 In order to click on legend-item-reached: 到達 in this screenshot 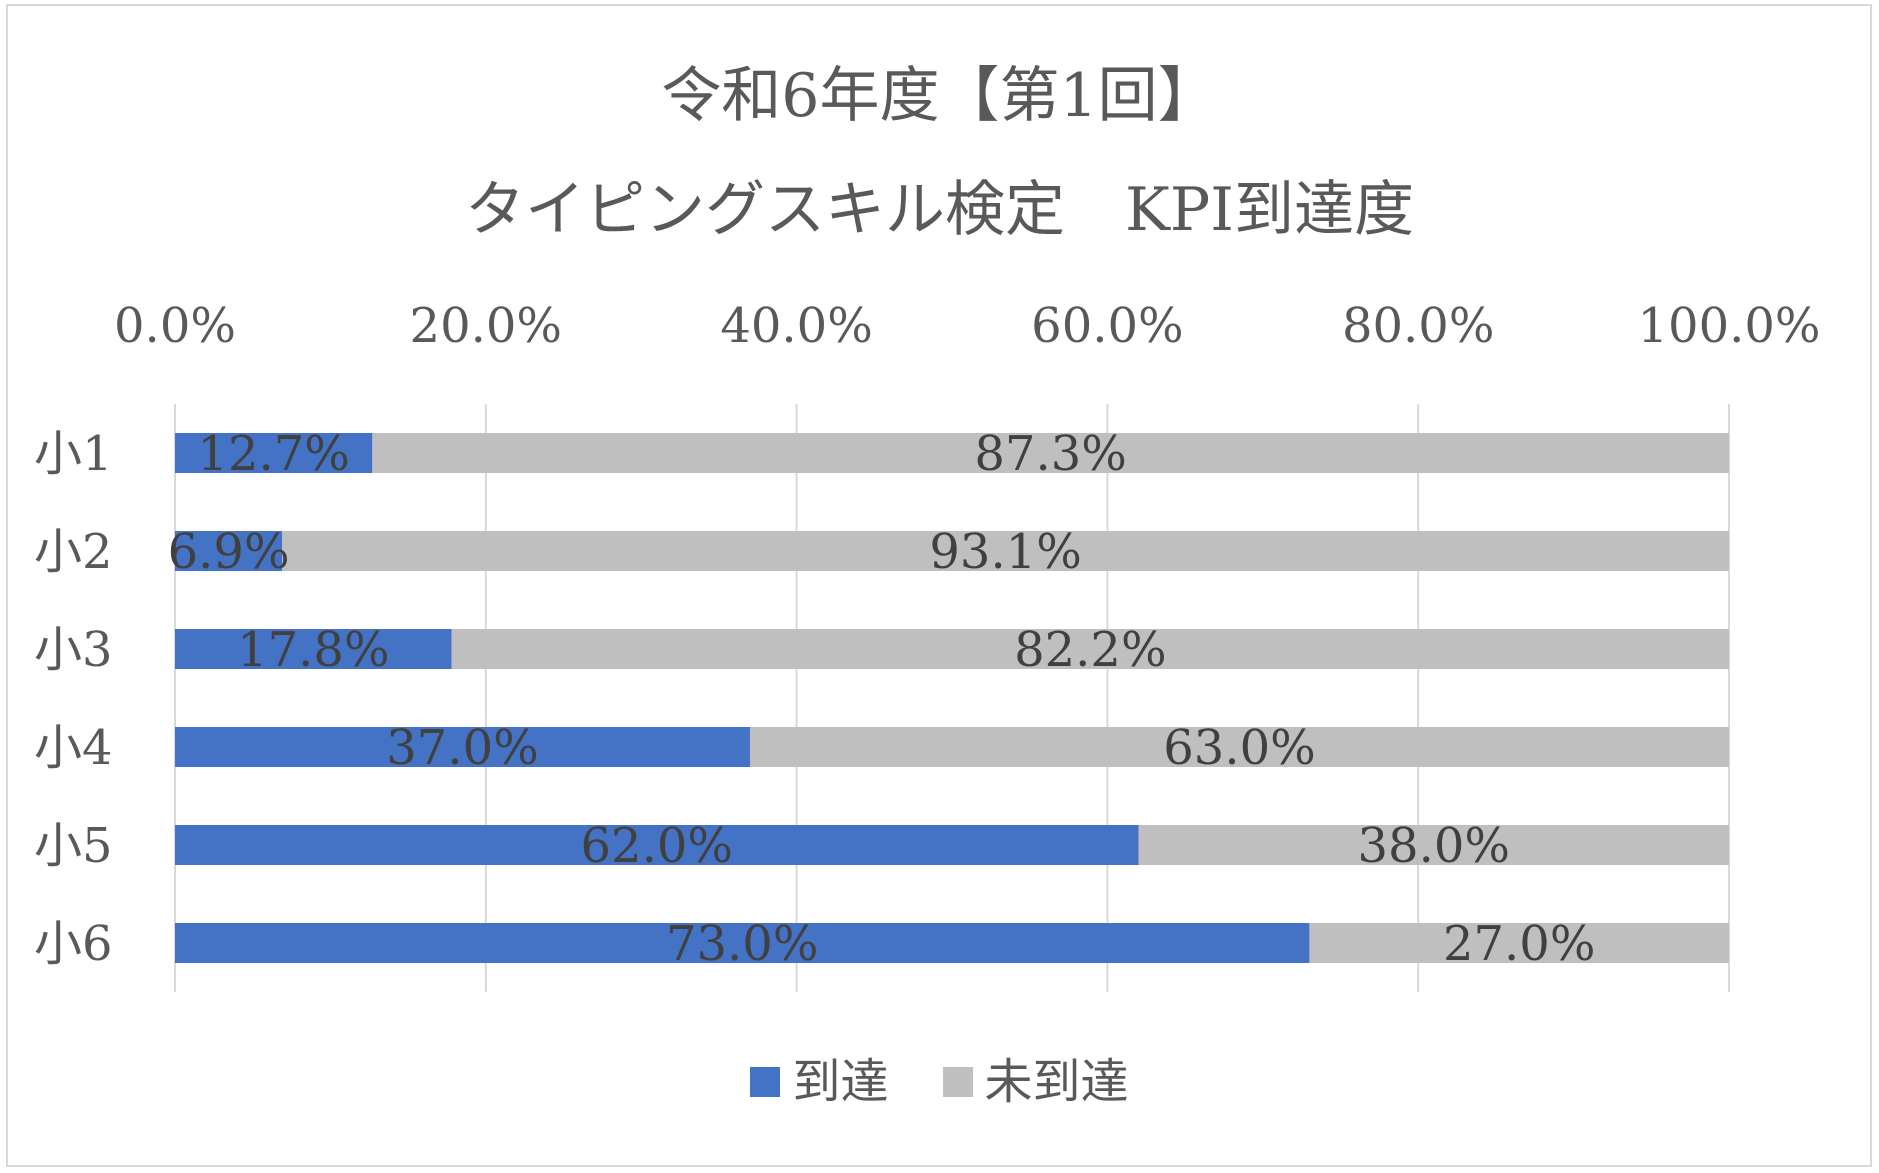, I will do `click(819, 1082)`.